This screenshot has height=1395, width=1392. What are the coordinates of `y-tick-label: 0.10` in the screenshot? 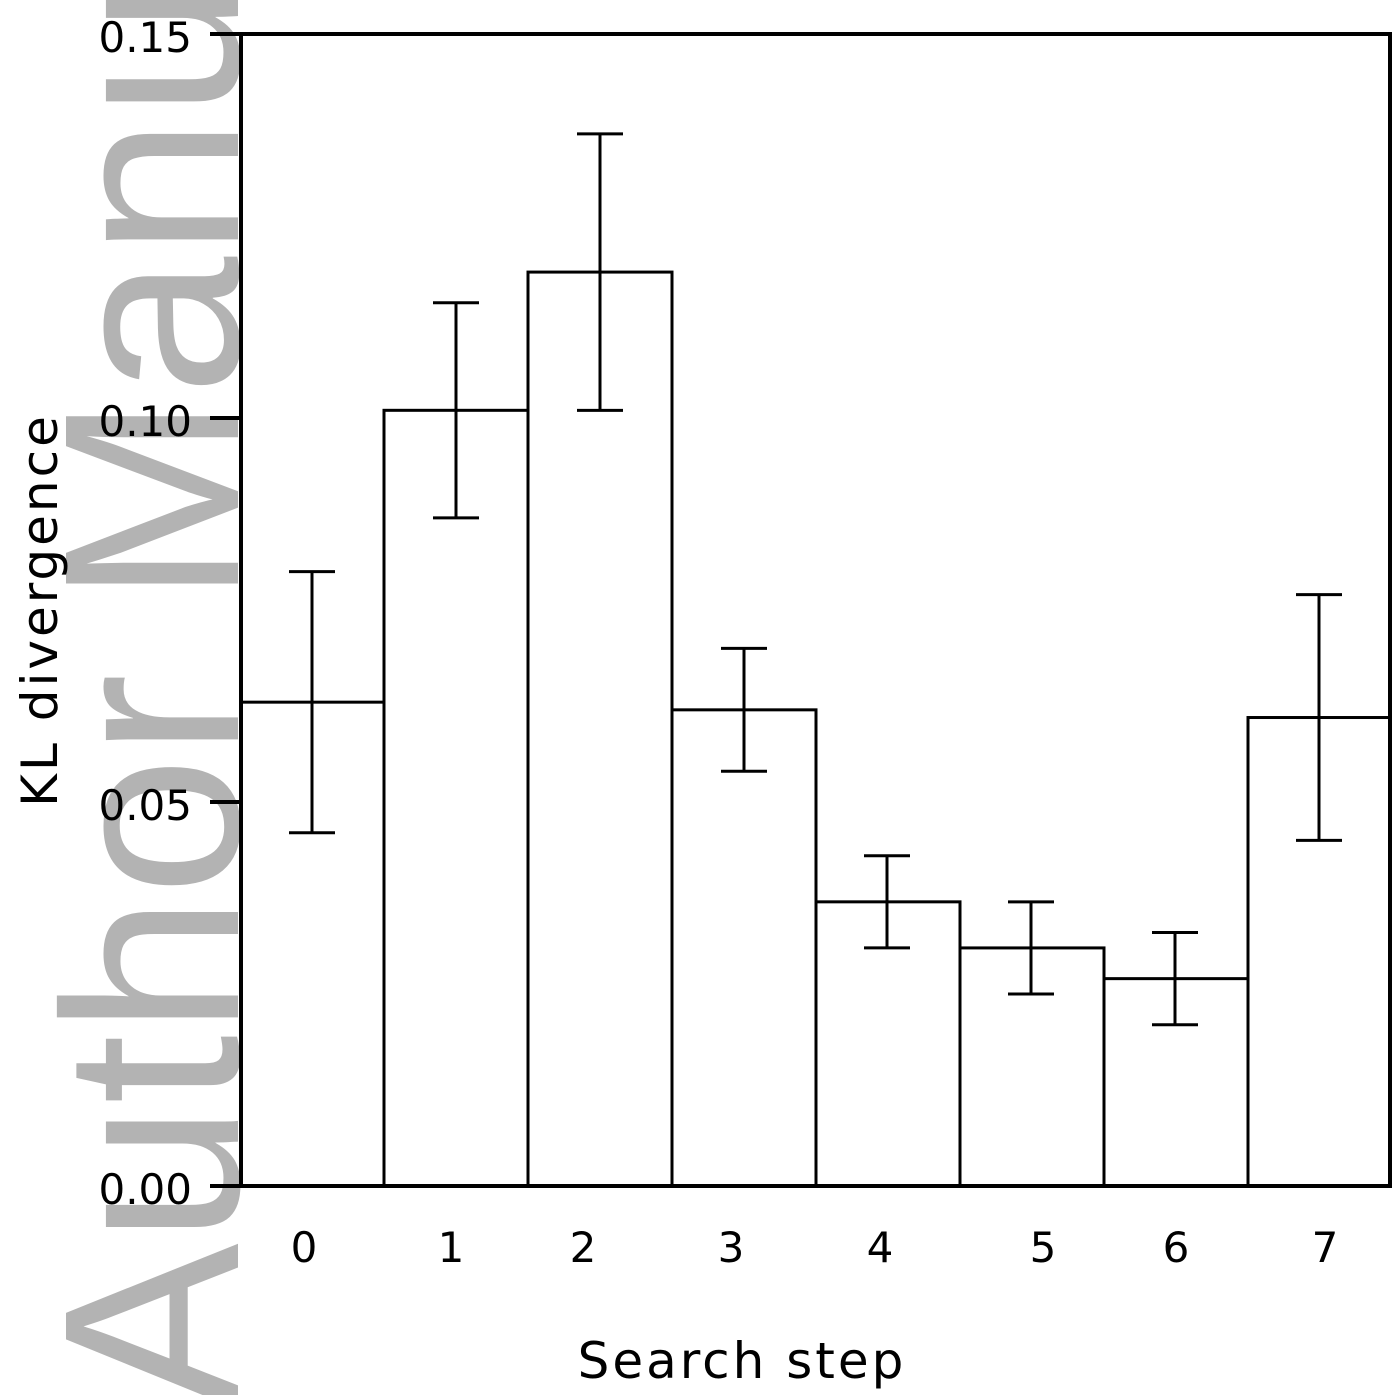 It's located at (145, 421).